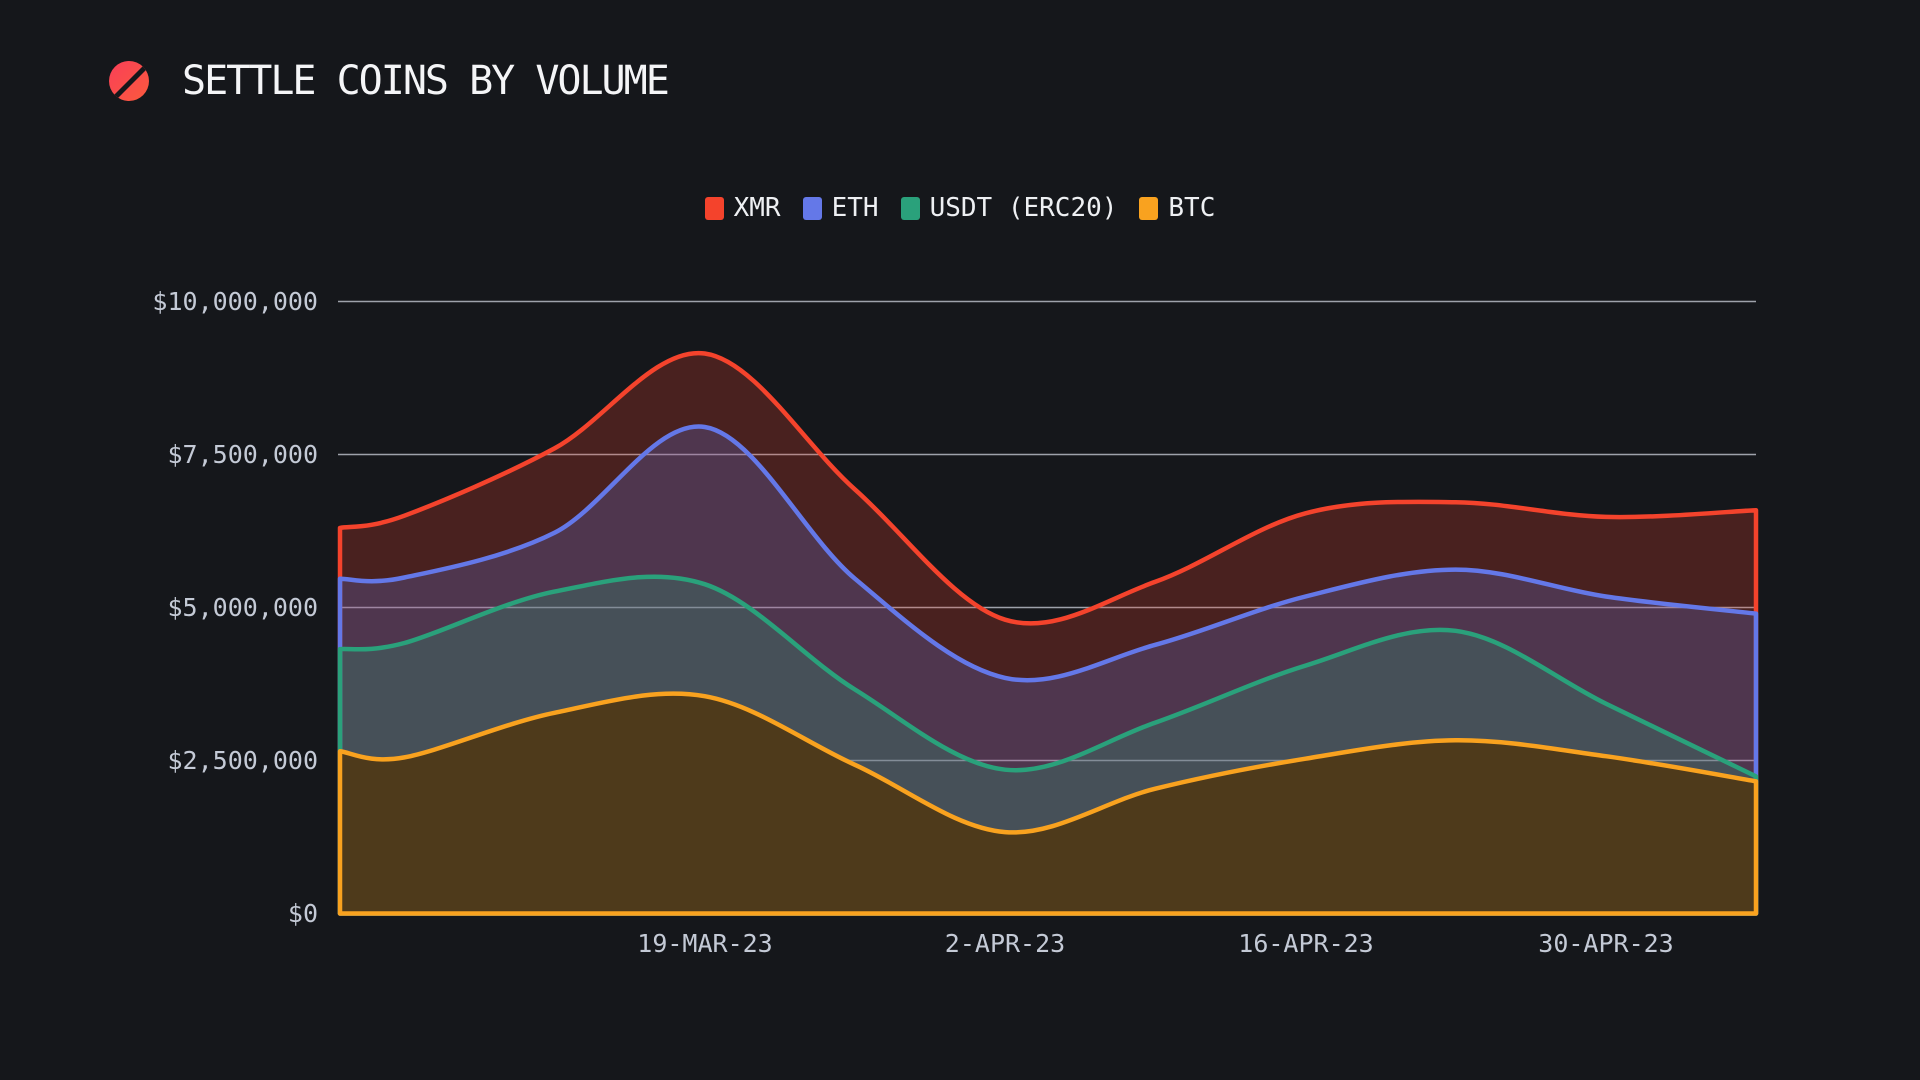 This screenshot has width=1920, height=1080. I want to click on legend-item-usdt-erc20: USDT (ERC20), so click(1009, 208).